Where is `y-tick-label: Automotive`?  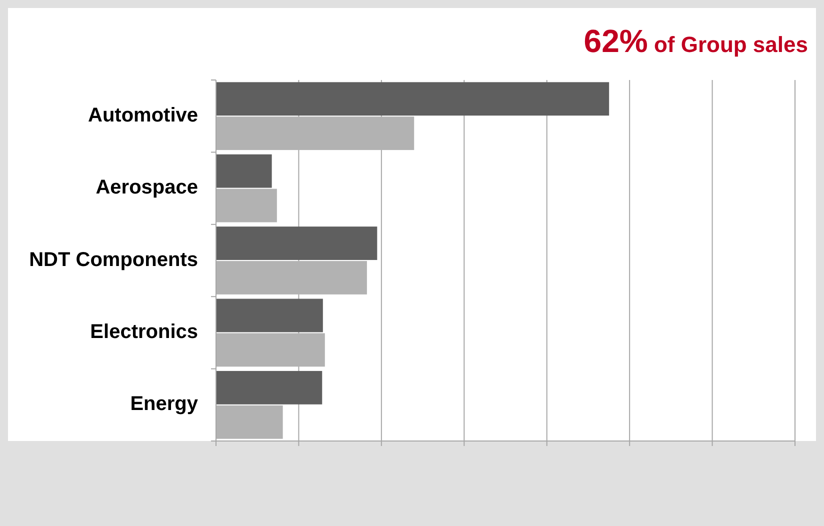 y-tick-label: Automotive is located at coordinates (143, 115).